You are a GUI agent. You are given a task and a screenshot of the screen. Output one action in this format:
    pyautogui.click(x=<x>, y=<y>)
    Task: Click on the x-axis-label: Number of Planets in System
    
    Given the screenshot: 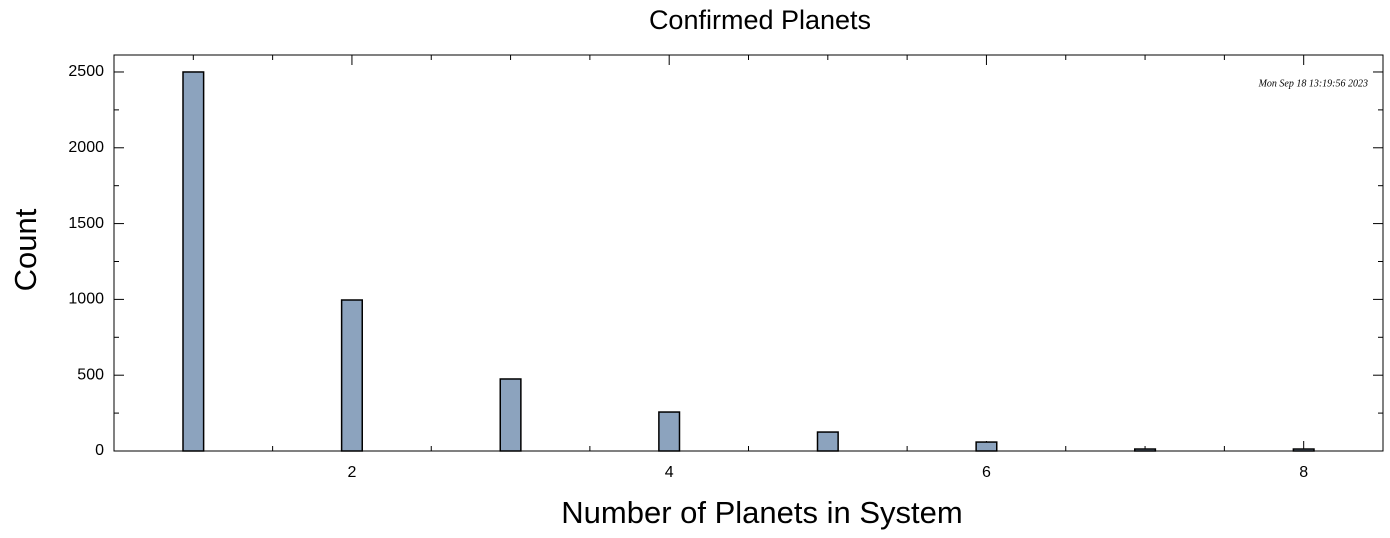 What is the action you would take?
    pyautogui.click(x=761, y=512)
    